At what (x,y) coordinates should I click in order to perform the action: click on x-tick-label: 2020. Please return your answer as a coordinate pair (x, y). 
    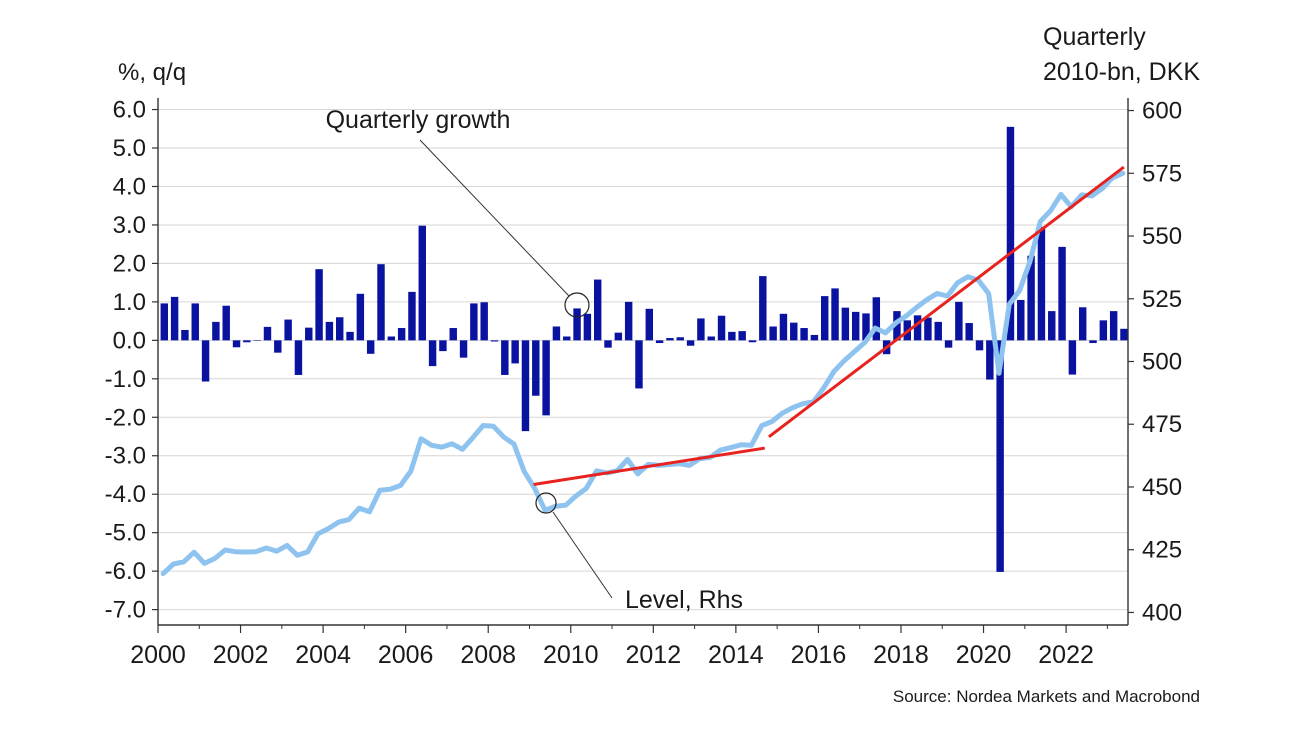
    Looking at the image, I should click on (984, 655).